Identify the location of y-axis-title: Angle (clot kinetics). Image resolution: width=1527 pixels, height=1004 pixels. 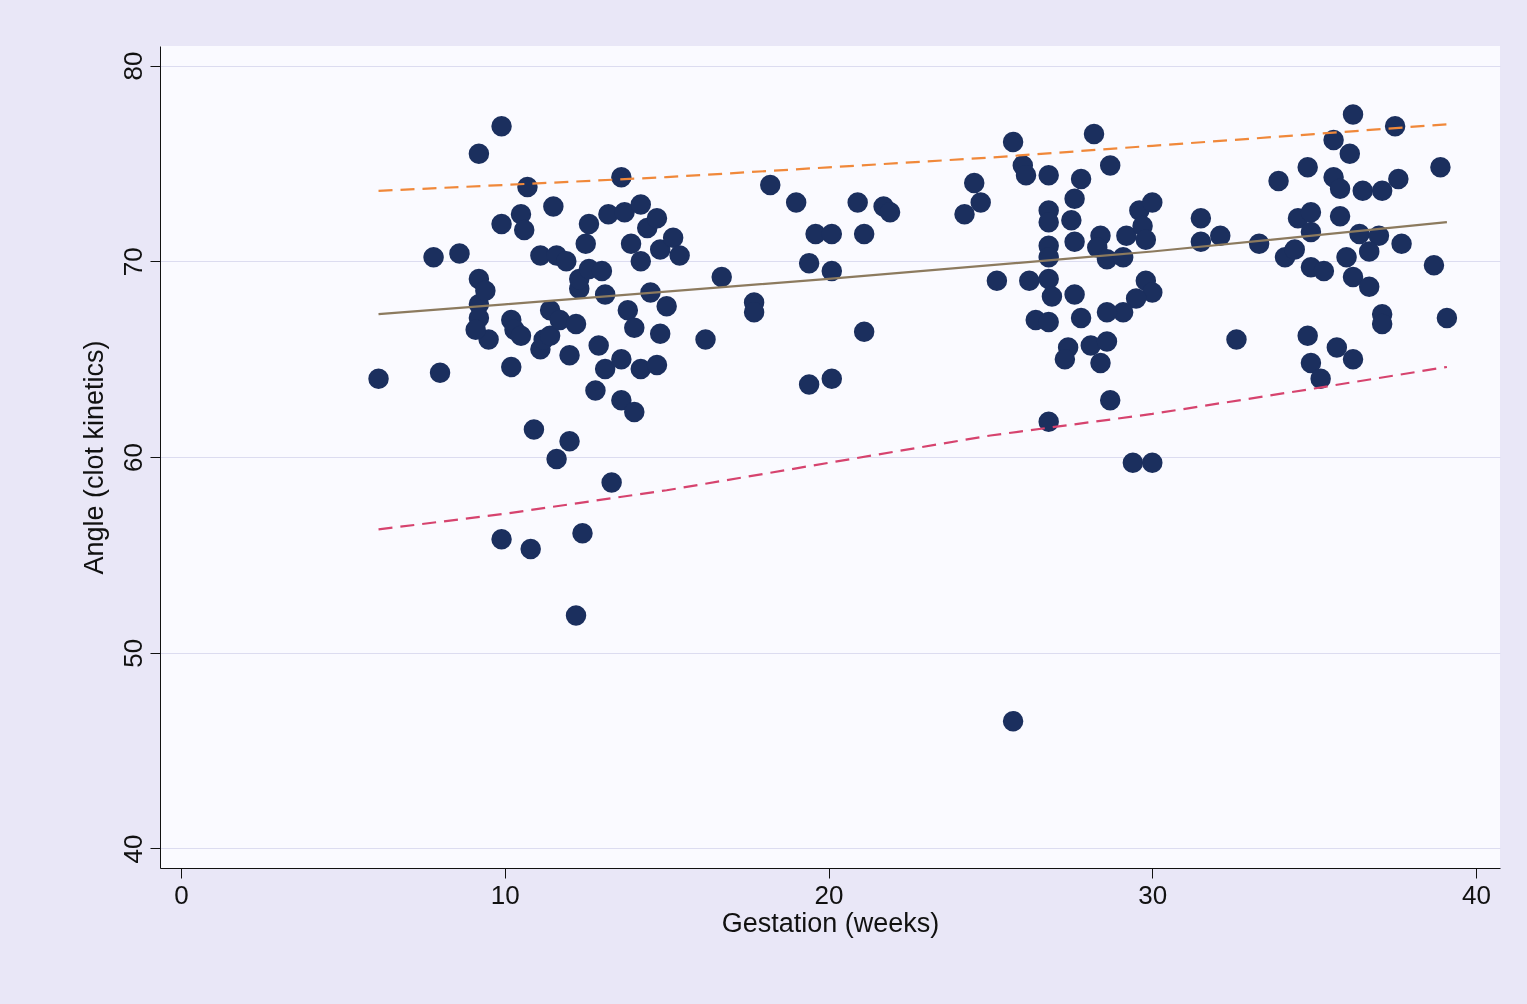
(93, 457).